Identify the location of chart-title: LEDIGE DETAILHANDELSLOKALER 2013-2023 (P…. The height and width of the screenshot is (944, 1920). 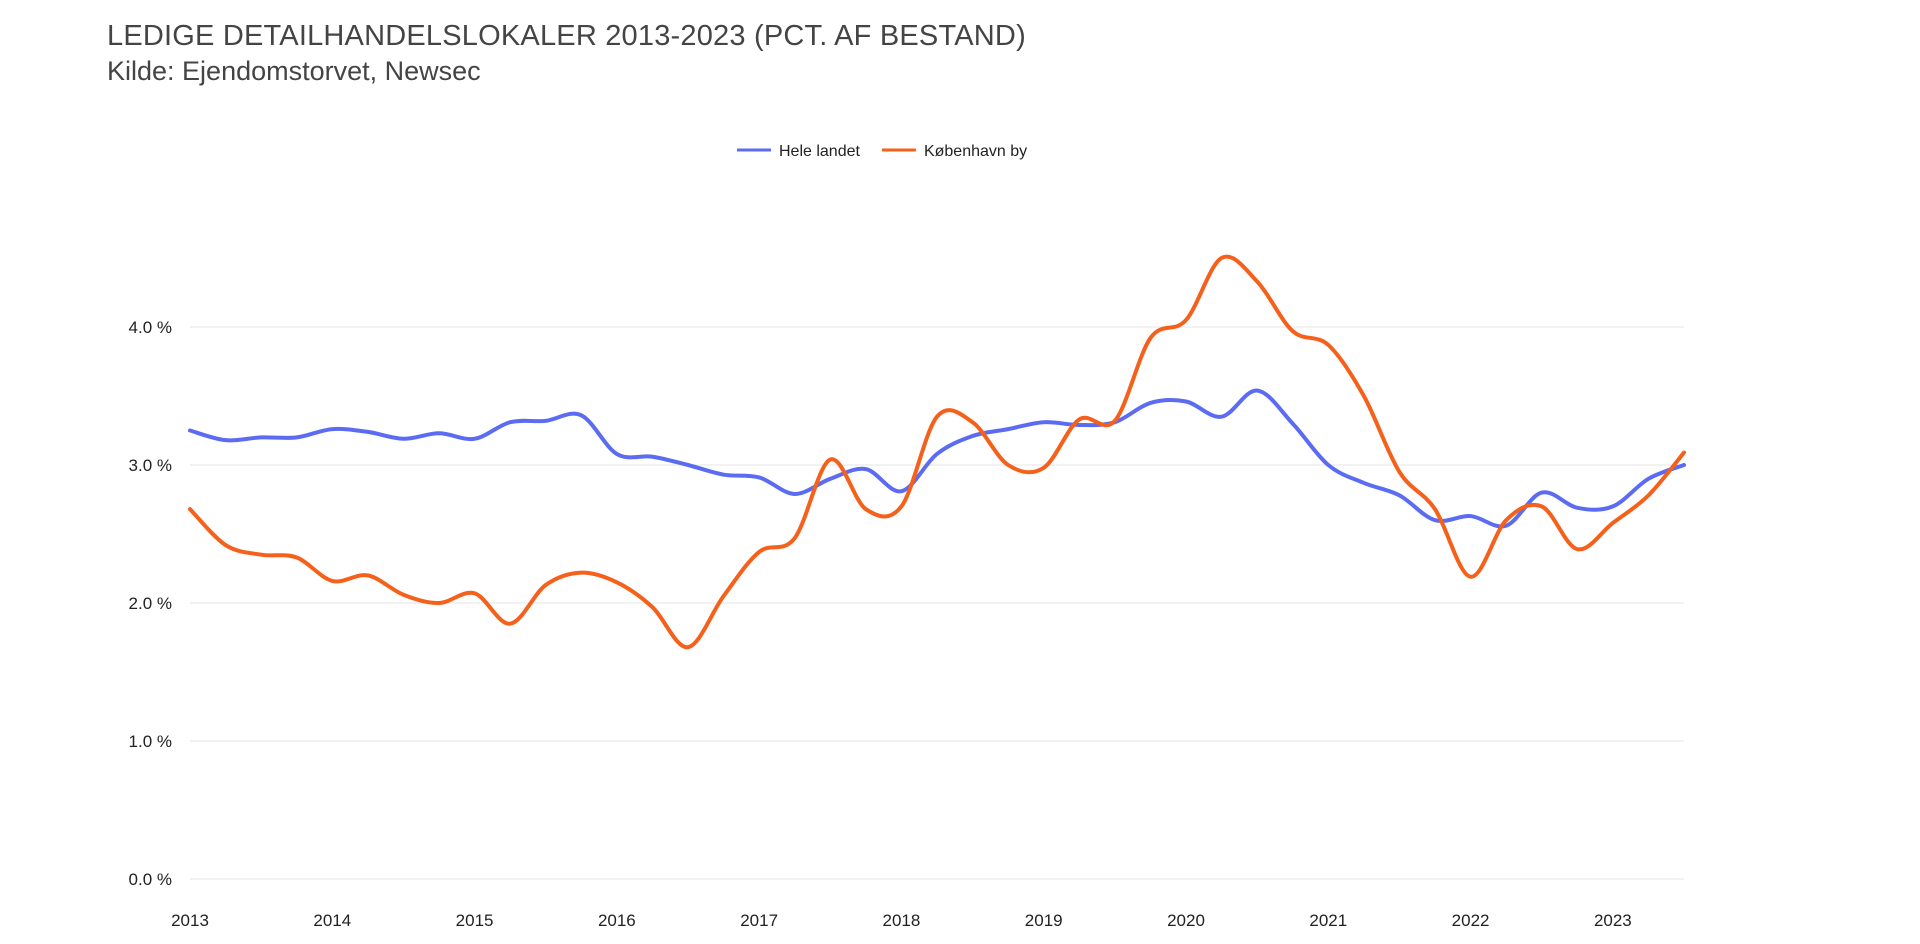
(566, 36).